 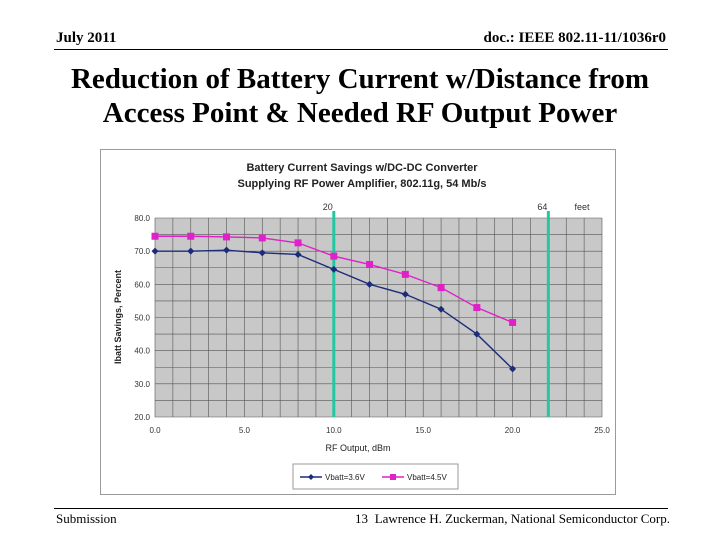 I want to click on y-tick-label: 20.0, so click(x=142, y=417).